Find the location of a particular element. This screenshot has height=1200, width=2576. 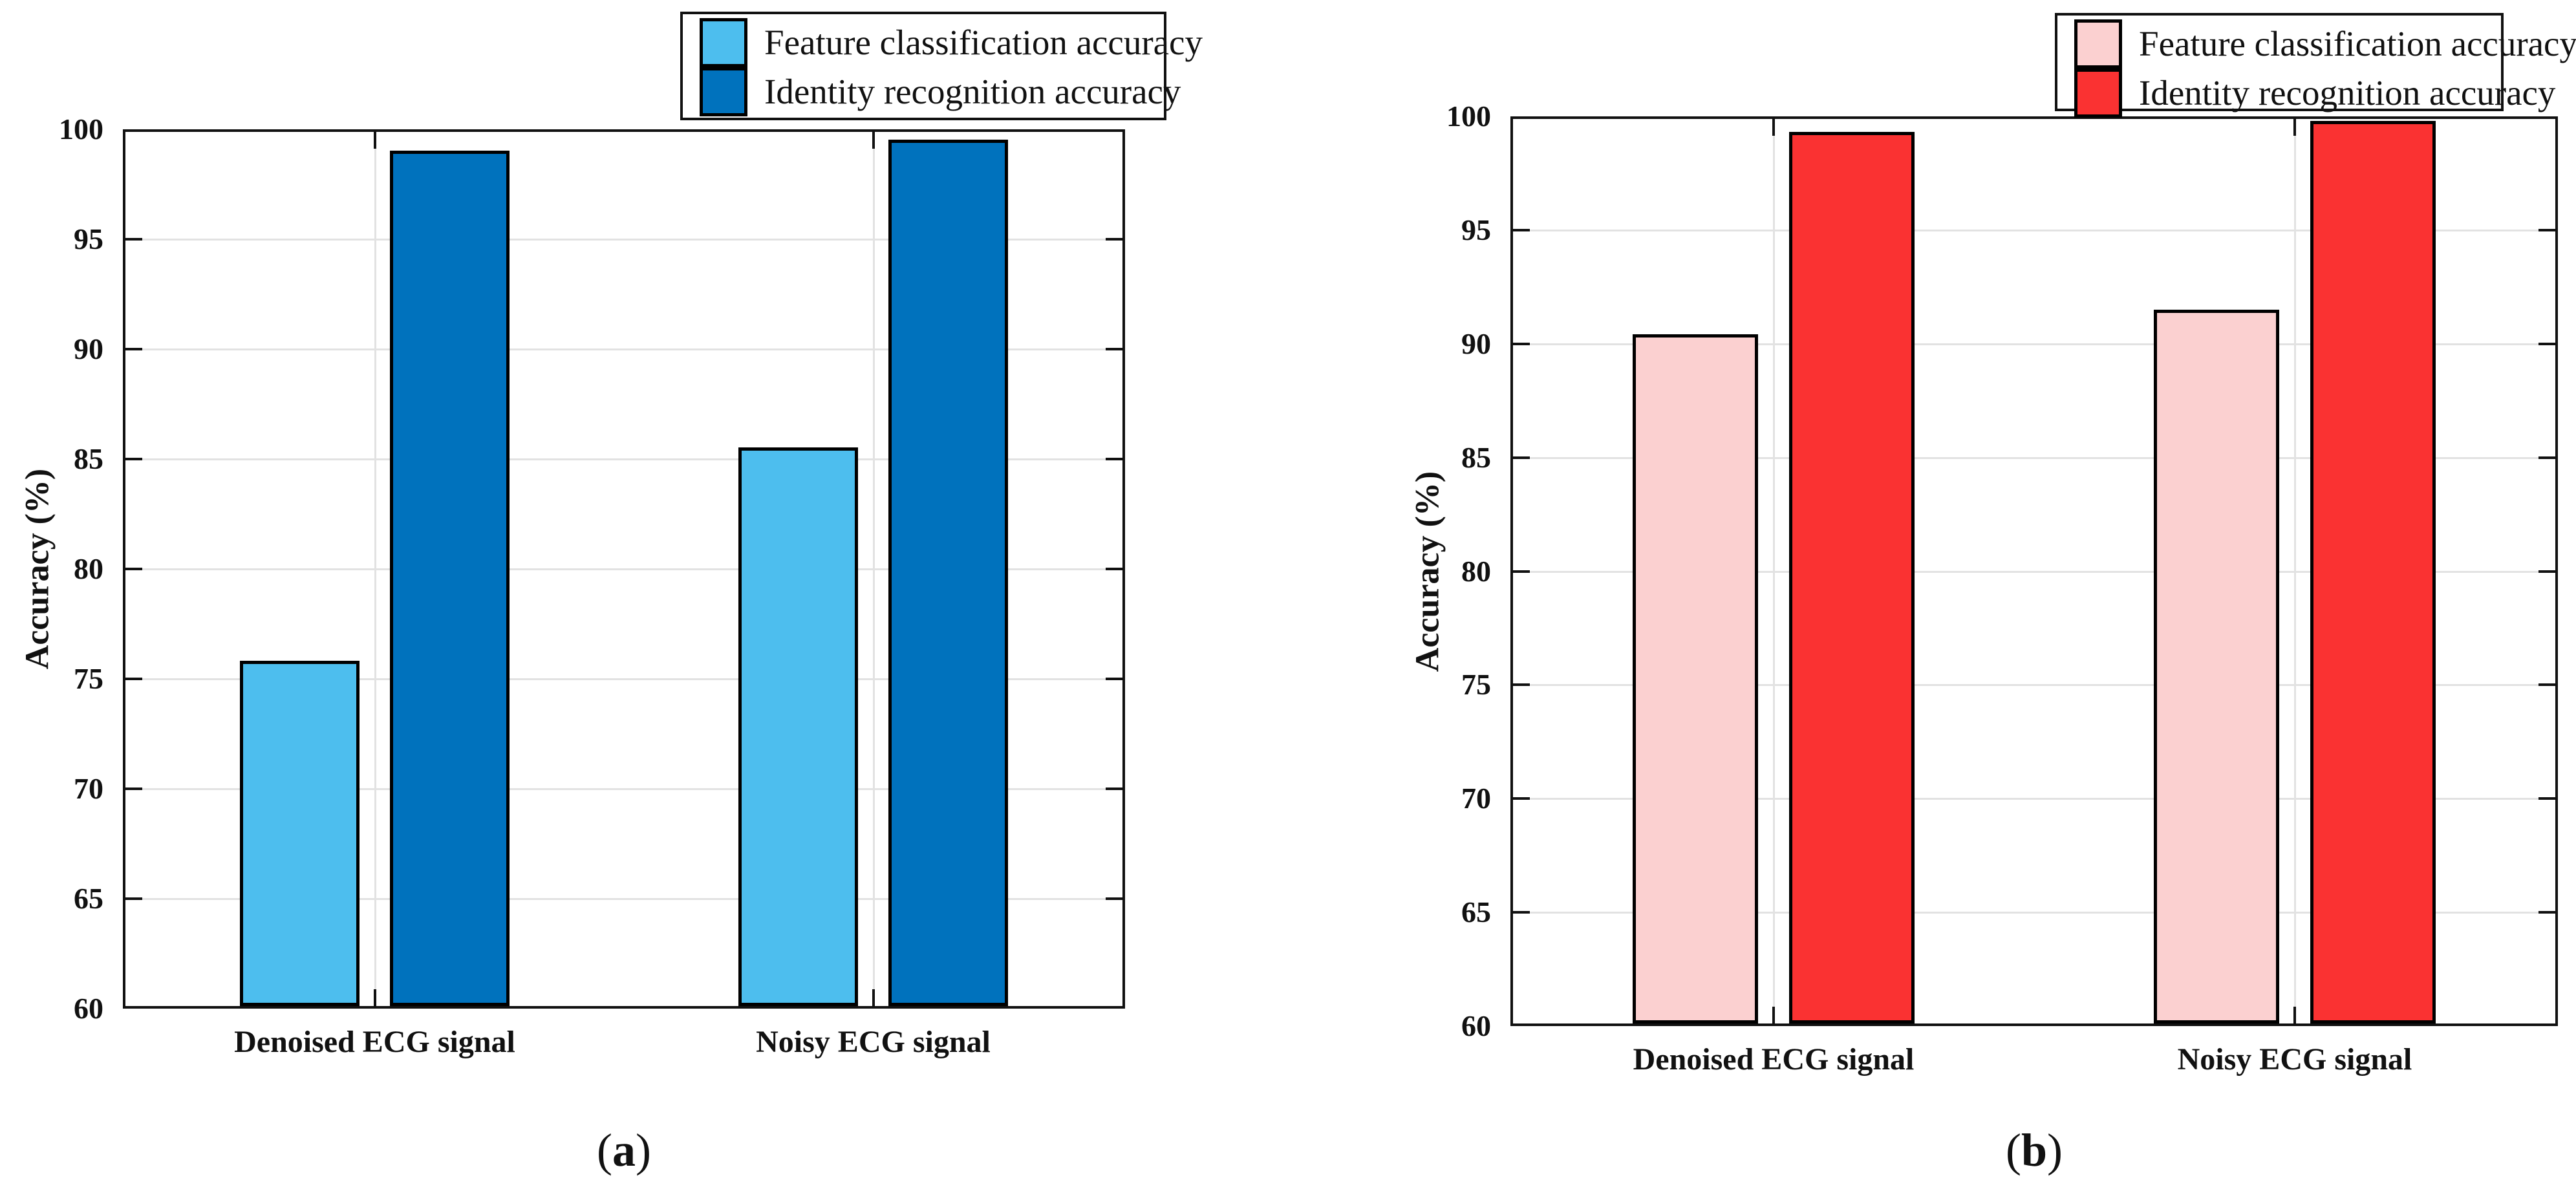

xcat-label-denoised-ecg-signal: Denoised ECG signal is located at coordinates (374, 1042).